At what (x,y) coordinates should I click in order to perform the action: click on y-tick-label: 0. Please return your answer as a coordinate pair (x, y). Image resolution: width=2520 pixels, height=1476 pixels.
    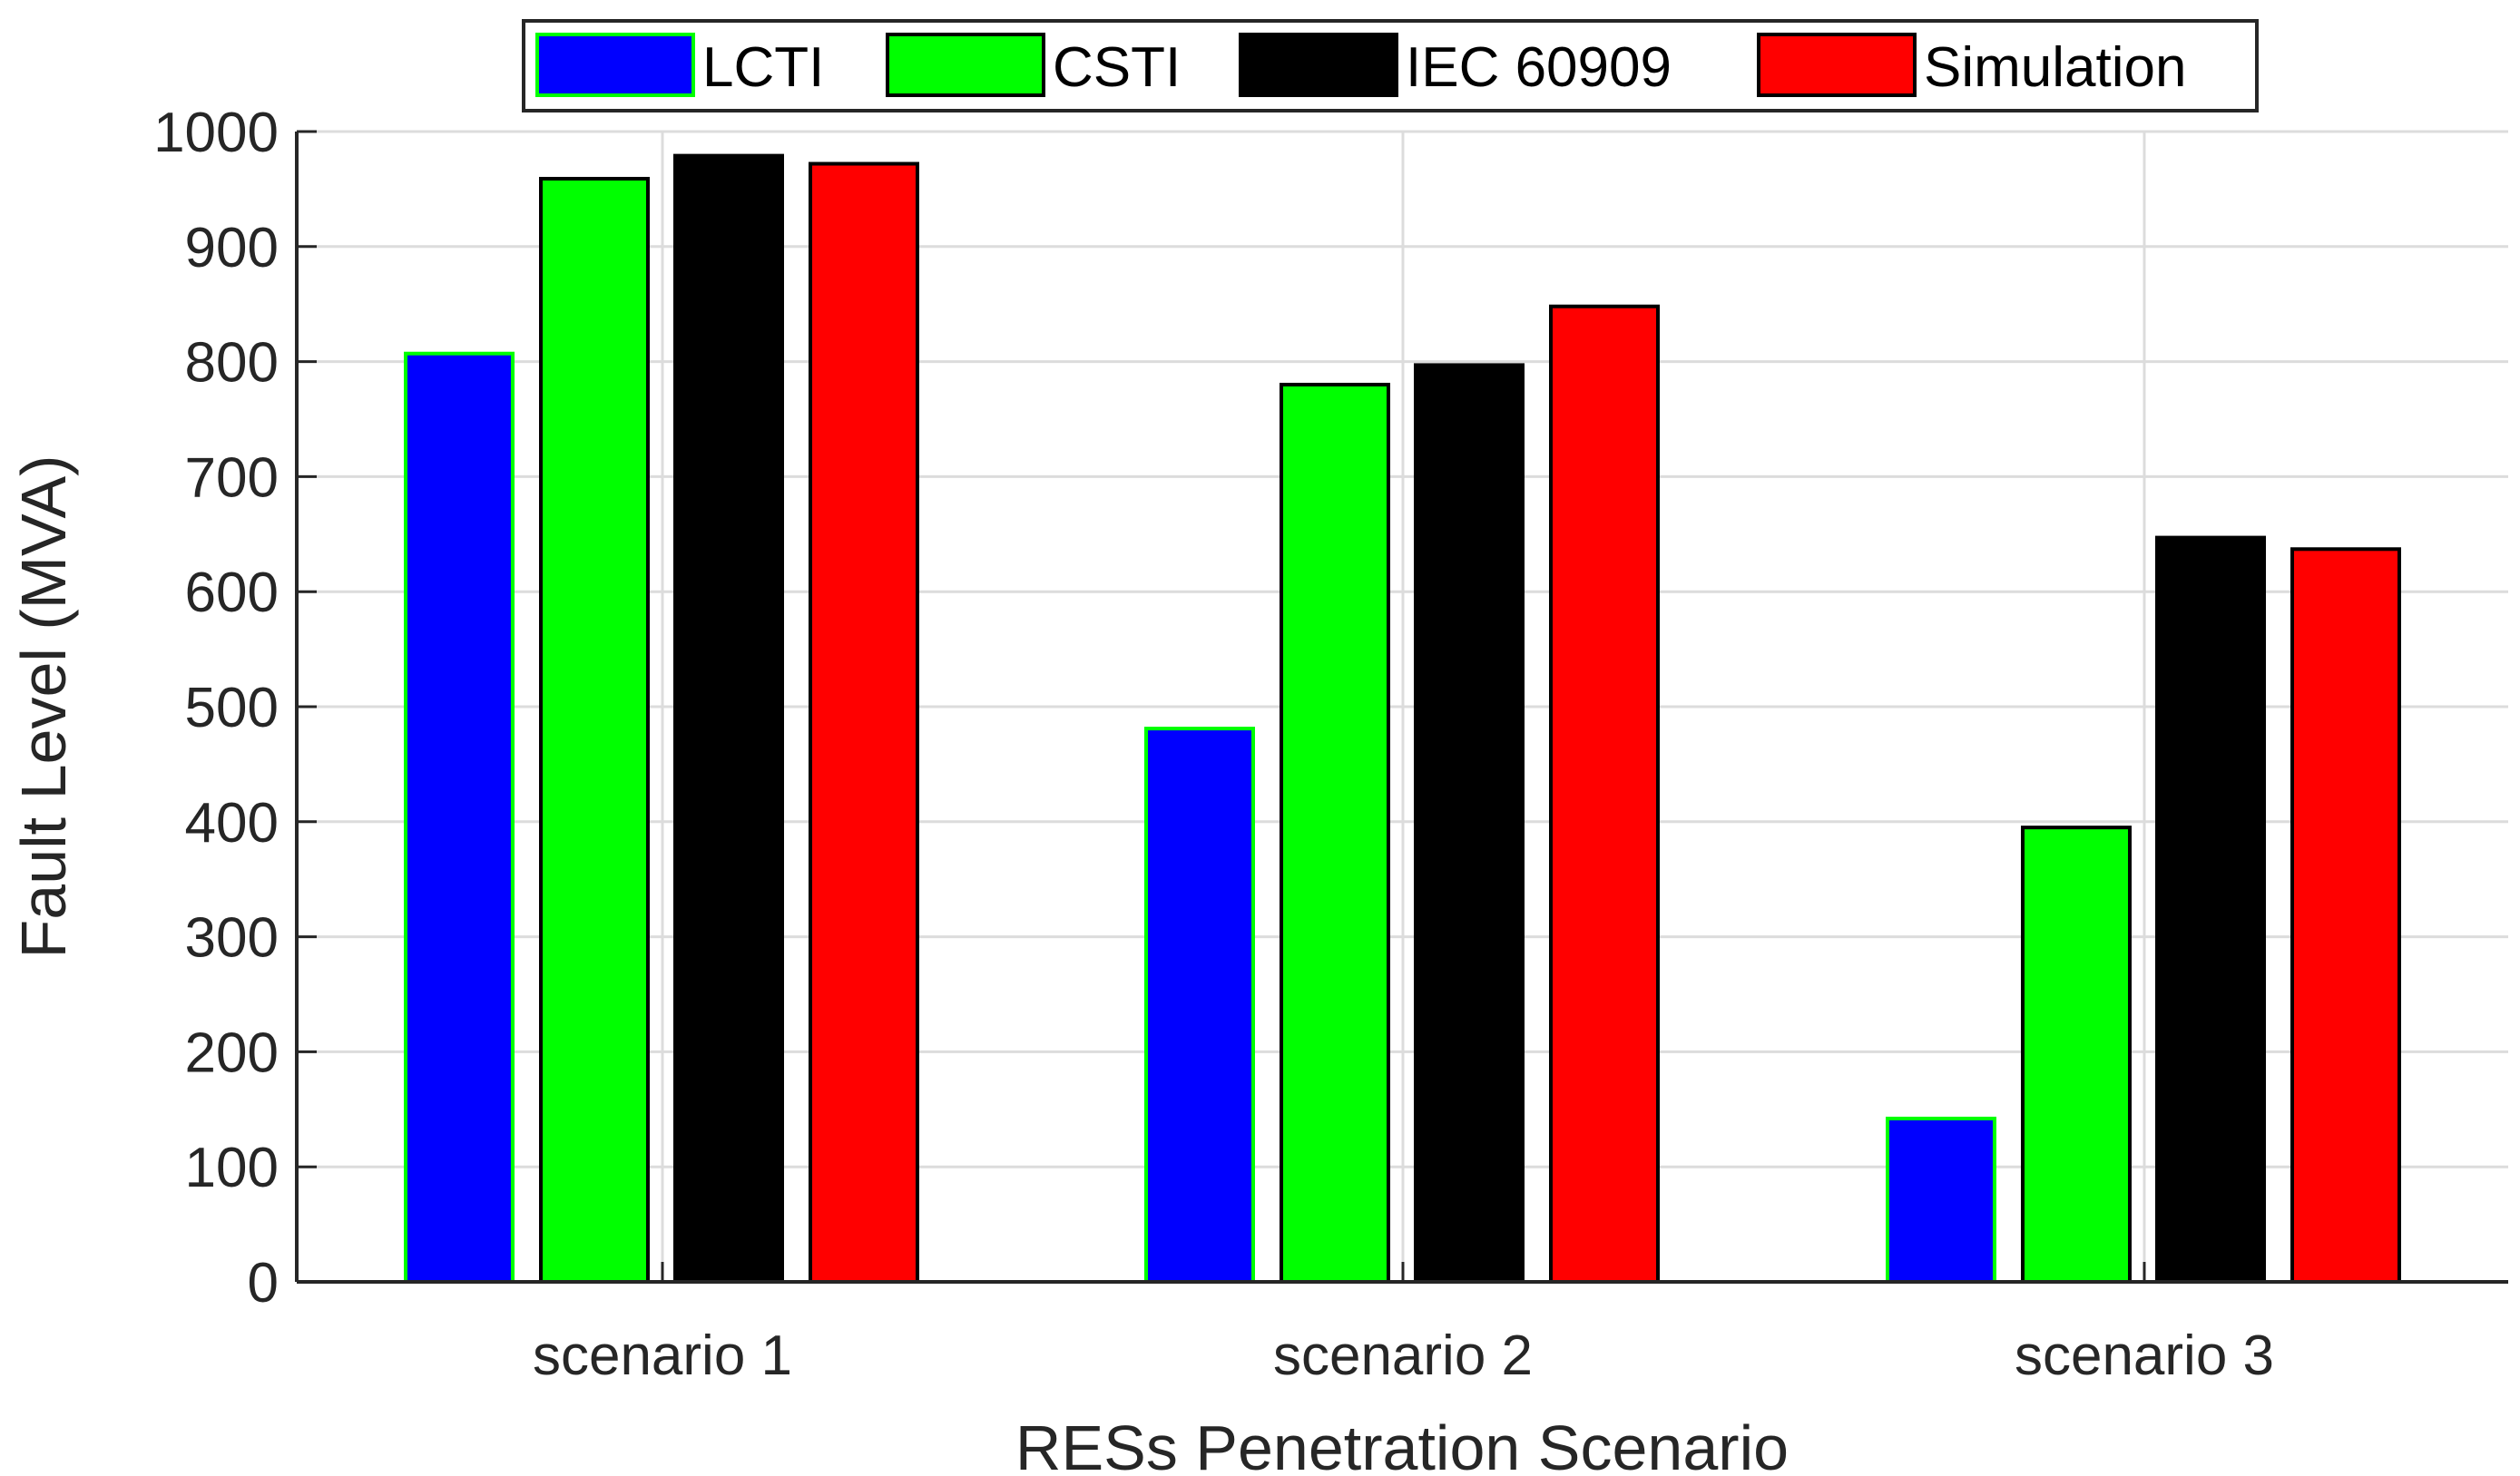
    Looking at the image, I should click on (264, 1283).